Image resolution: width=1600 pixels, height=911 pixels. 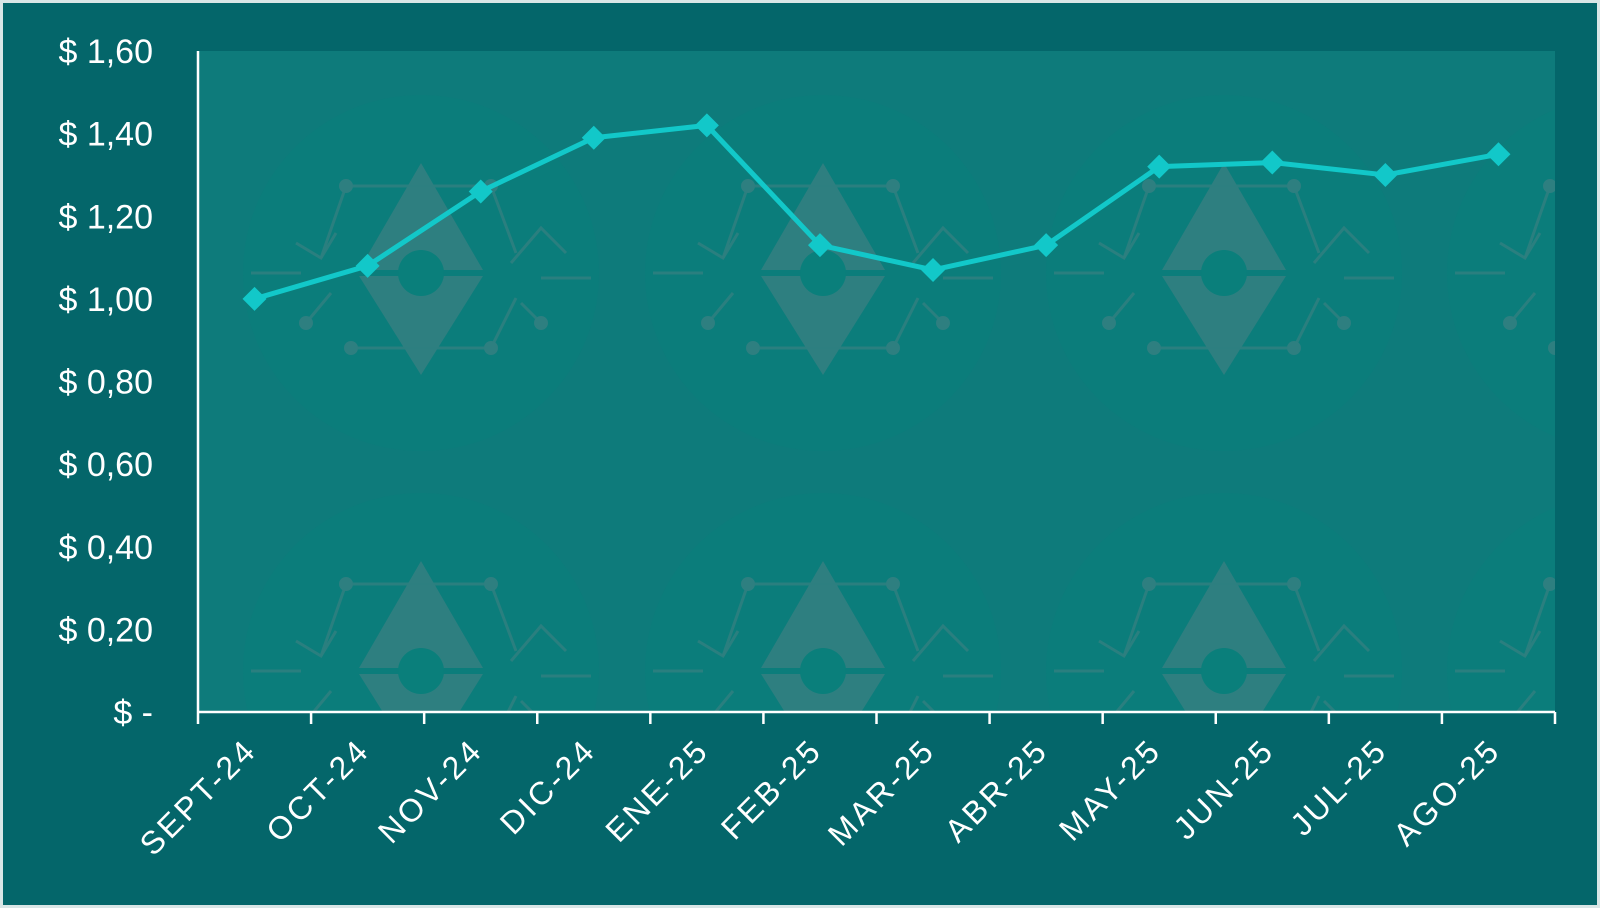 What do you see at coordinates (771, 788) in the screenshot?
I see `x-tick-label: FEB-25` at bounding box center [771, 788].